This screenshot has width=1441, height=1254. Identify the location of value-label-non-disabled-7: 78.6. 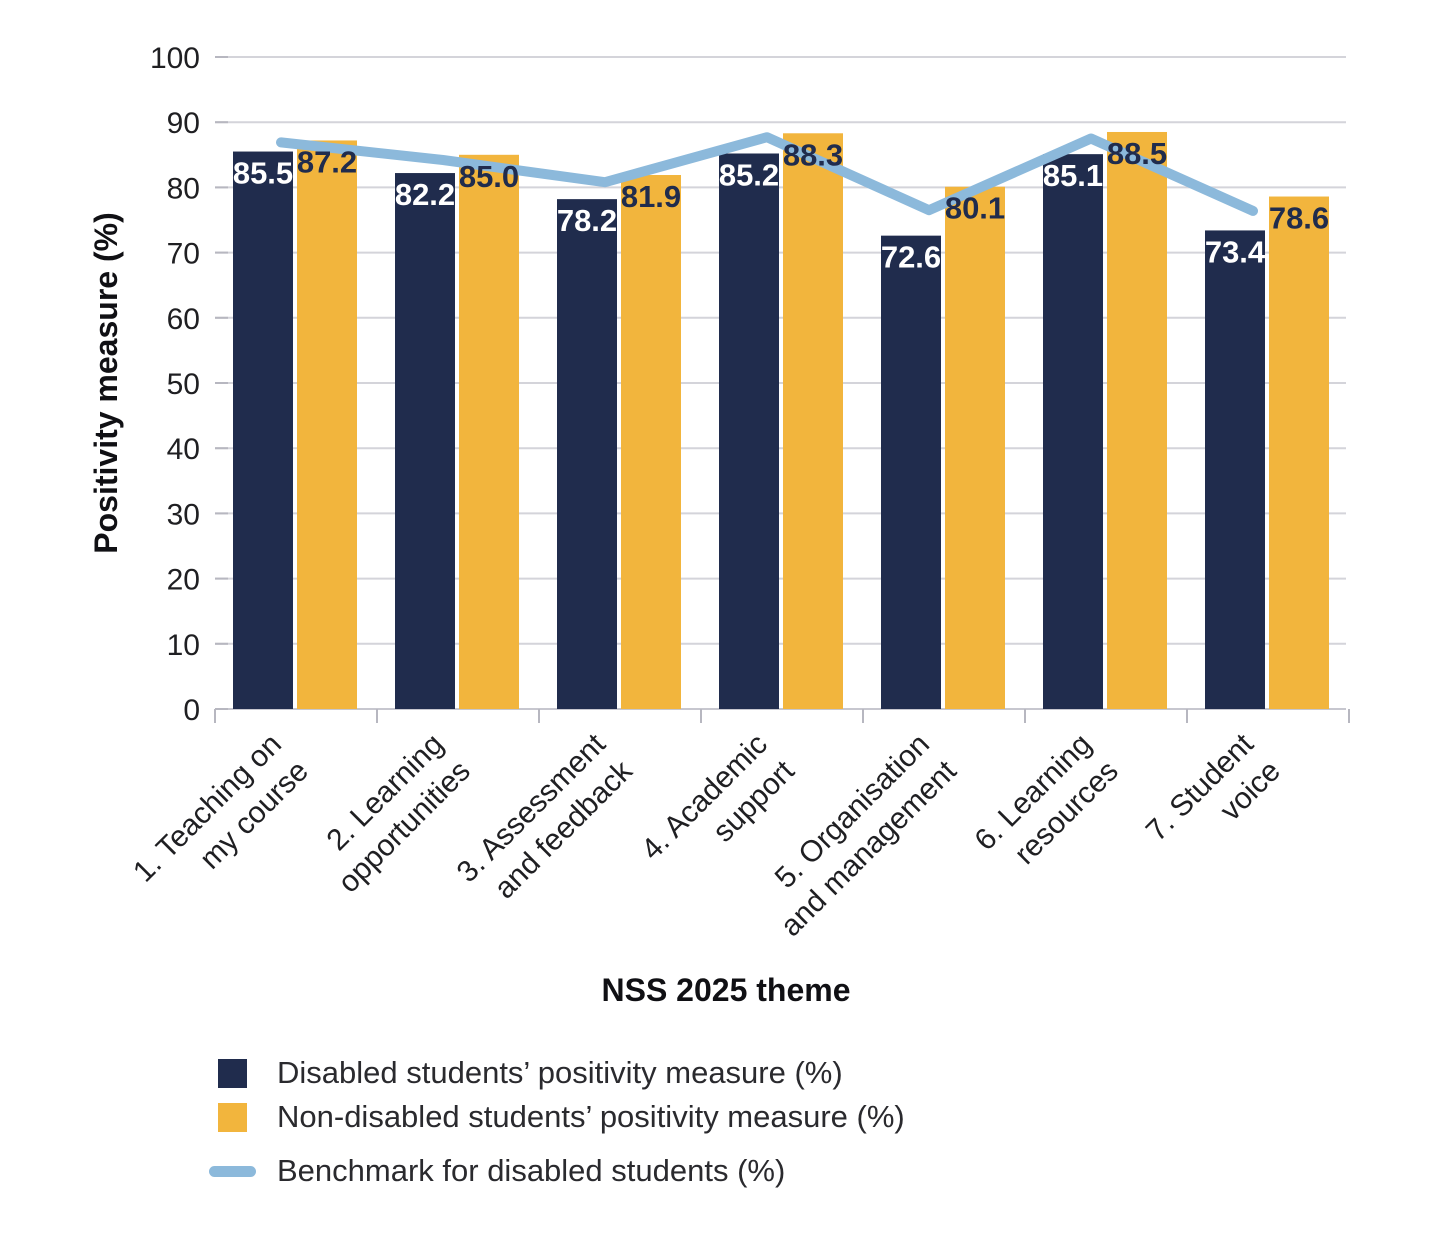
(1299, 218).